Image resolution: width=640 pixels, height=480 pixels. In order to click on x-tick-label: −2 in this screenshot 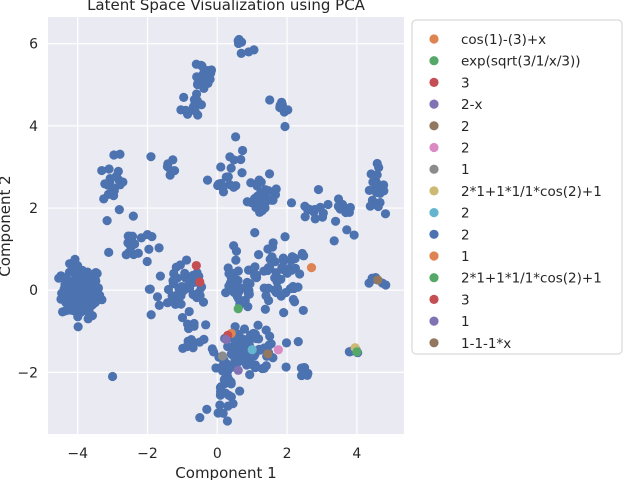, I will do `click(147, 454)`.